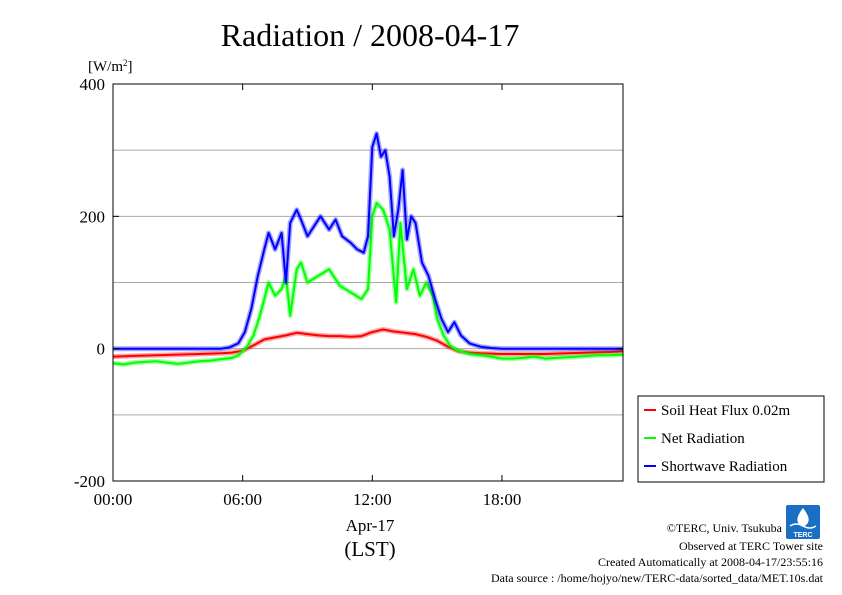 This screenshot has height=595, width=842. What do you see at coordinates (803, 526) in the screenshot?
I see `wave-icon` at bounding box center [803, 526].